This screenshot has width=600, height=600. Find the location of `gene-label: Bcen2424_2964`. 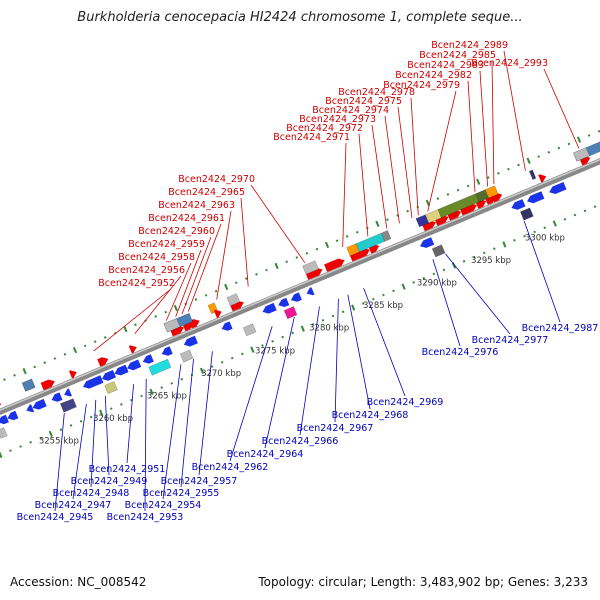

gene-label: Bcen2424_2964 is located at coordinates (265, 454).